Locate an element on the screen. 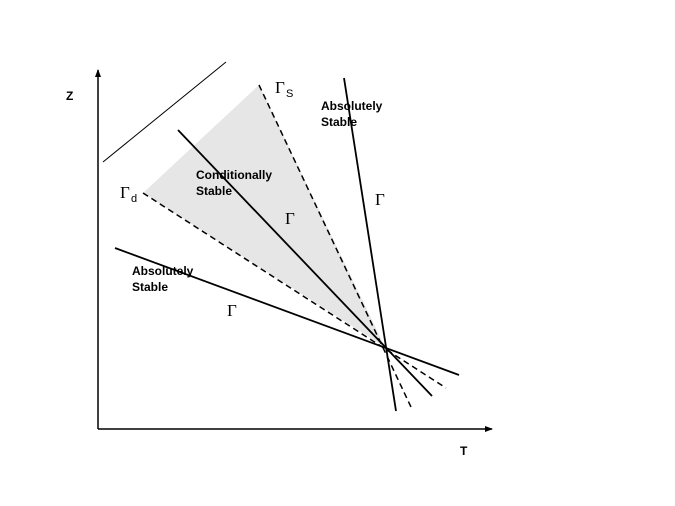  gamma-d-label: Γ d is located at coordinates (128, 194).